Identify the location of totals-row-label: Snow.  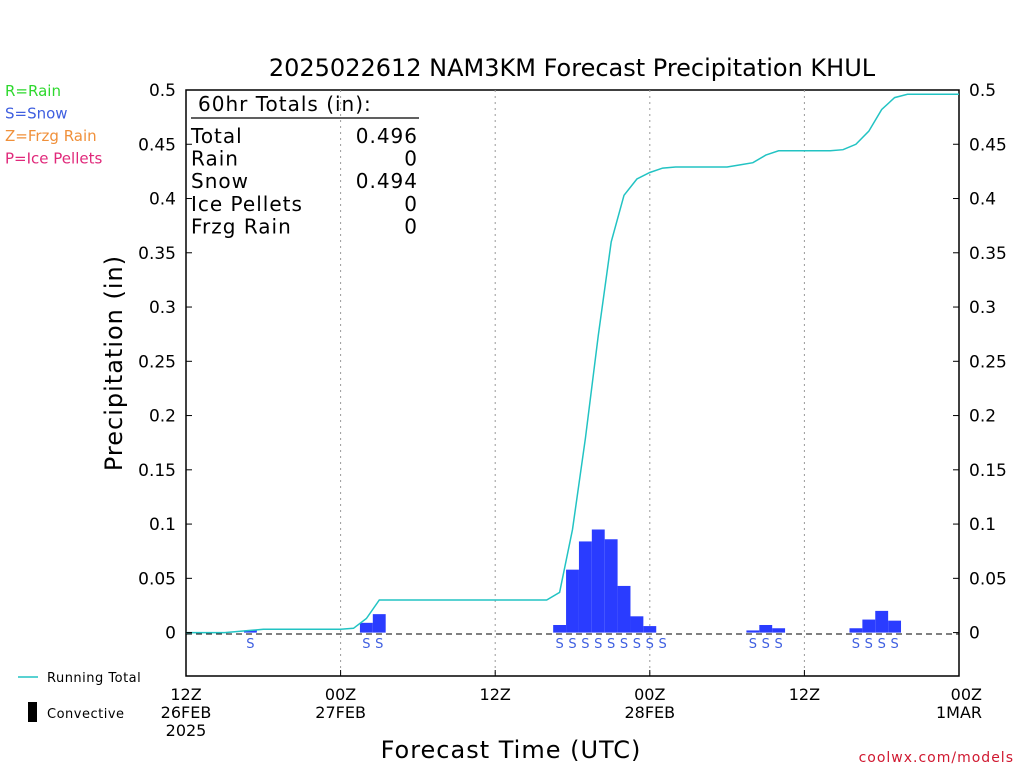
(220, 181).